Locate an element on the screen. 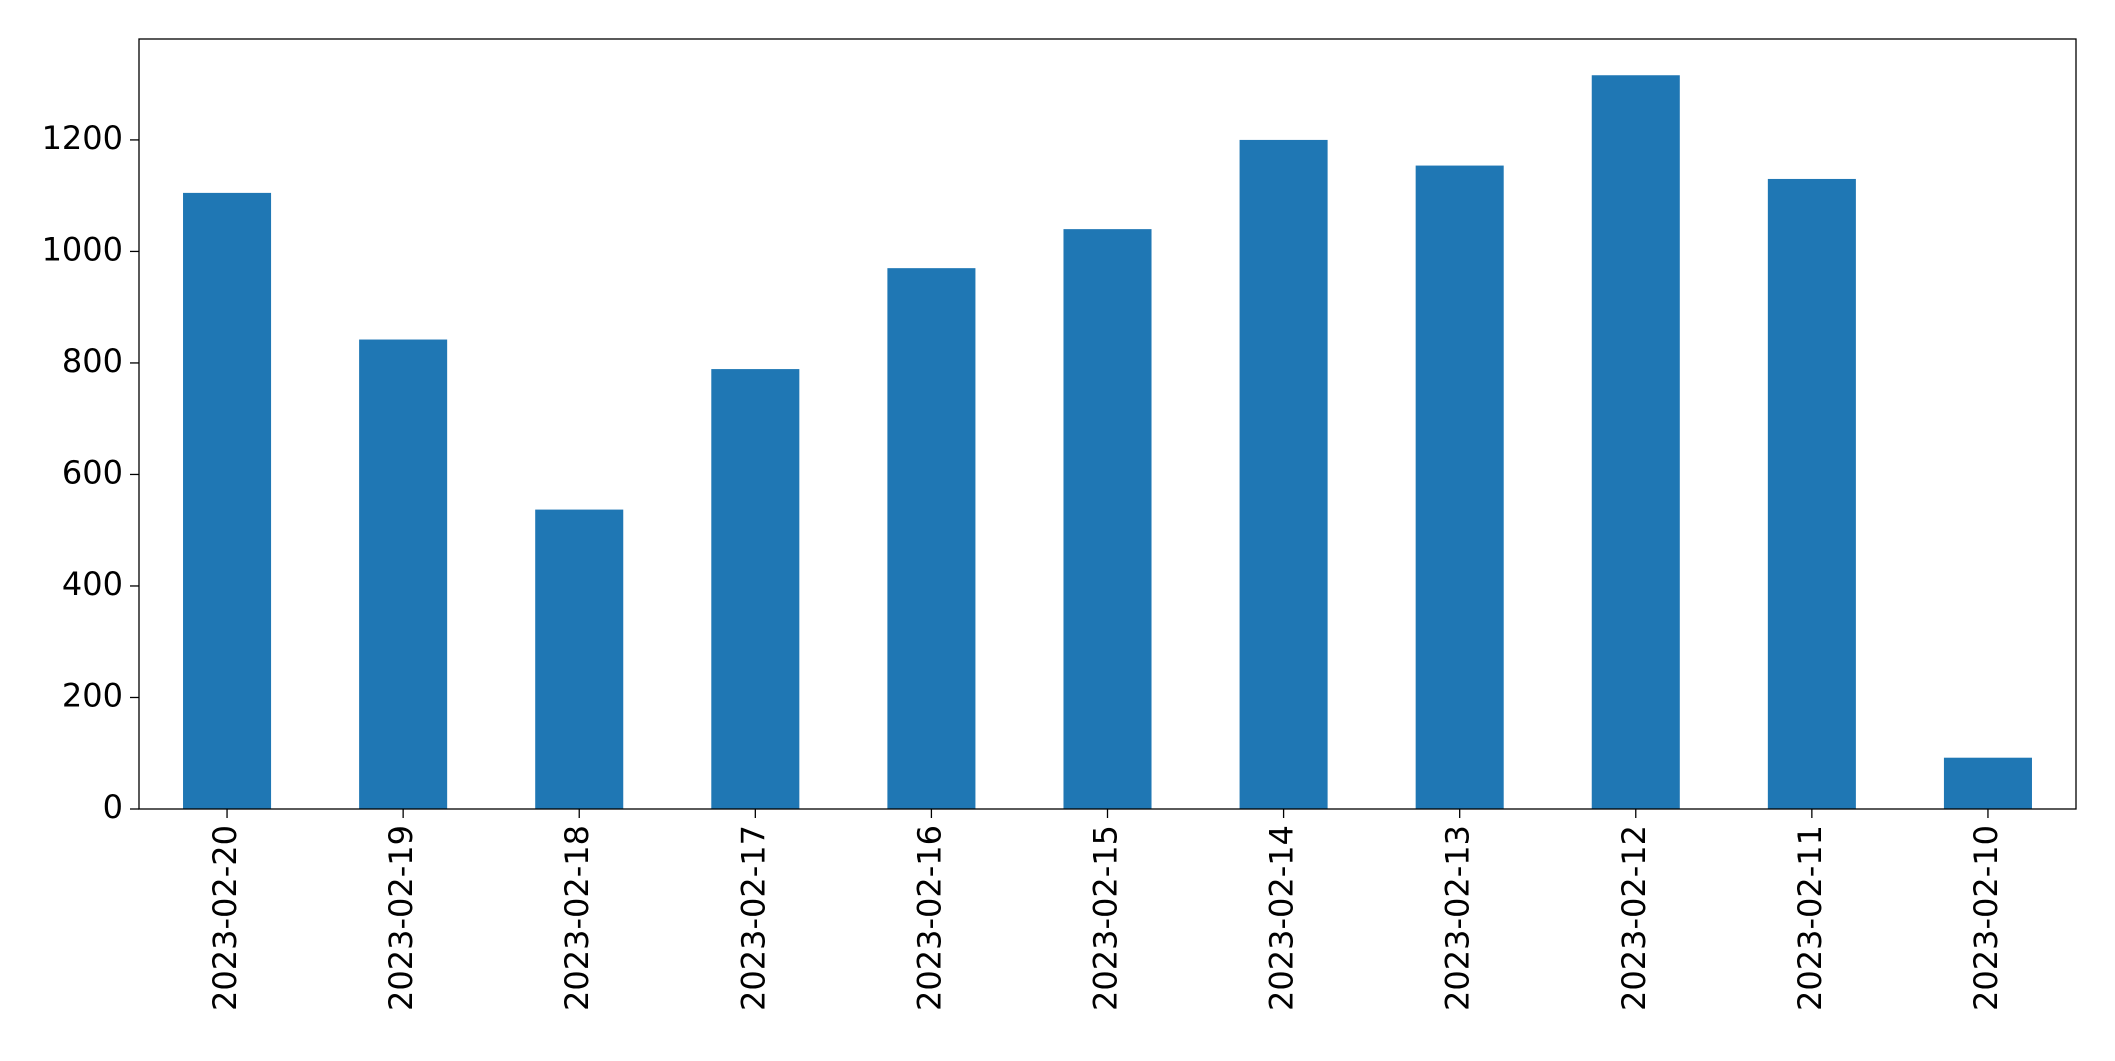 The width and height of the screenshot is (2115, 1061). x-tick-label: 2023-02-15 is located at coordinates (1106, 918).